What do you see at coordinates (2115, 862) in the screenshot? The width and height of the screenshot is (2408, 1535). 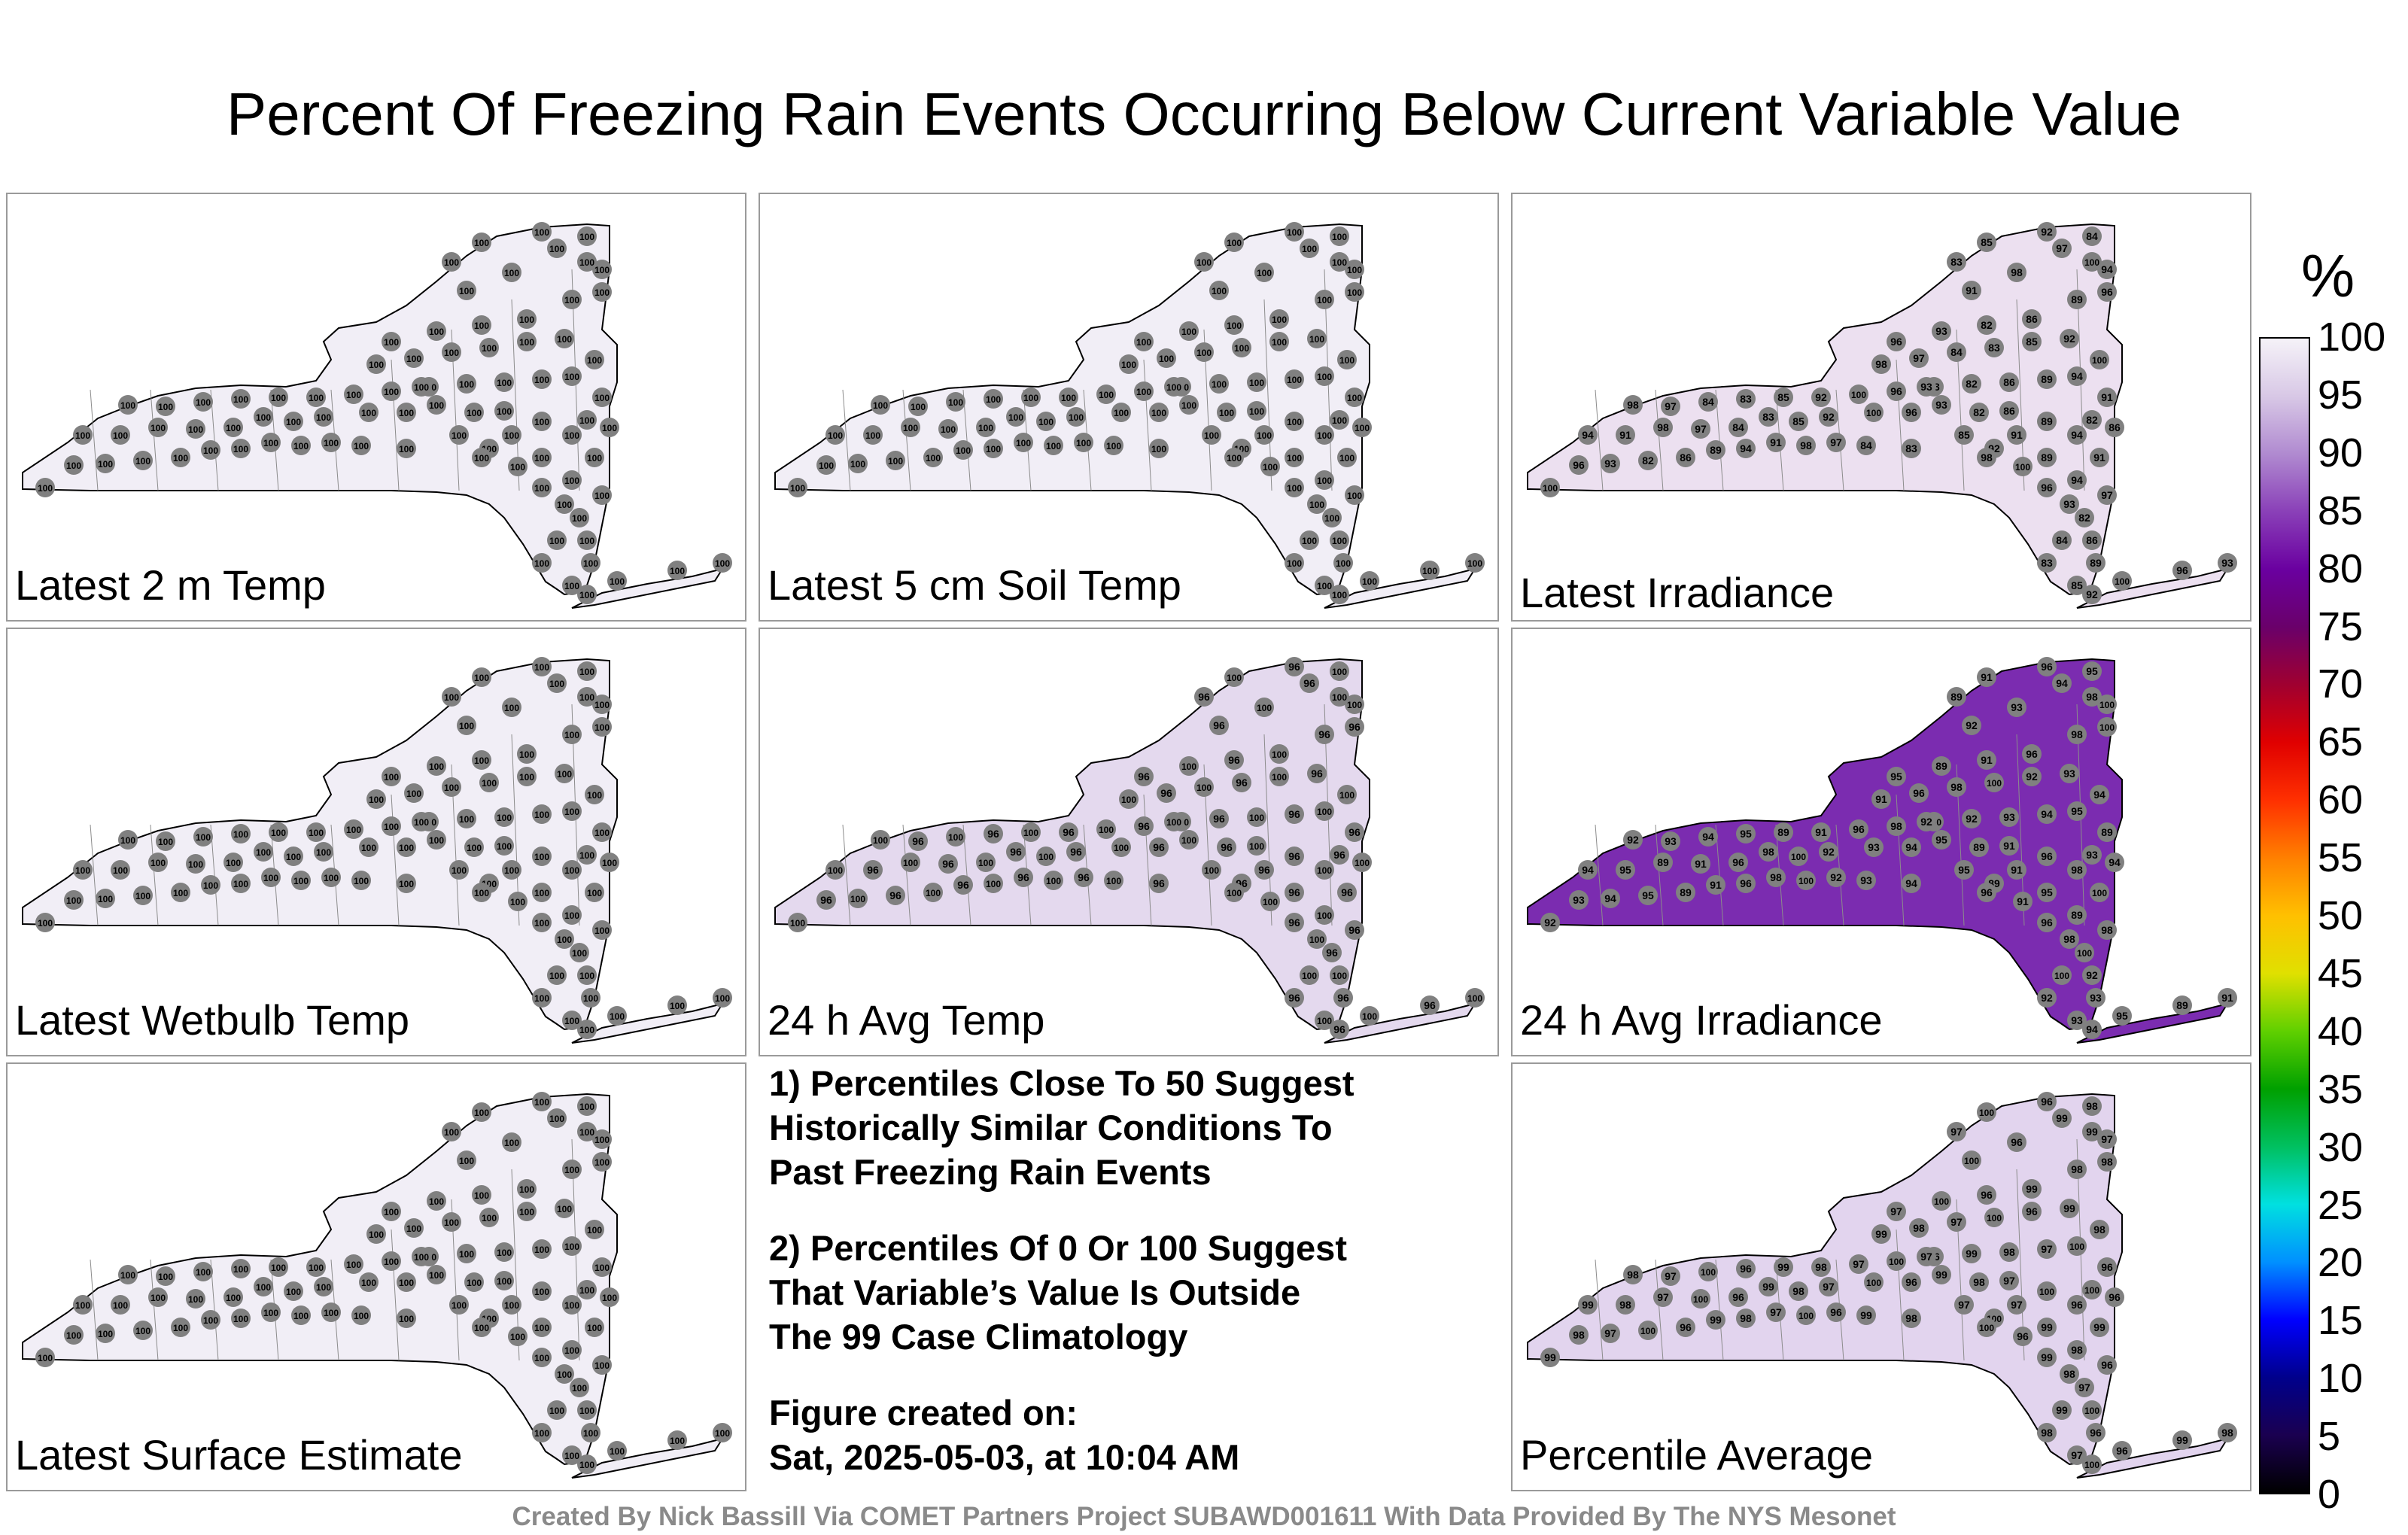 I see `station-value: 94` at bounding box center [2115, 862].